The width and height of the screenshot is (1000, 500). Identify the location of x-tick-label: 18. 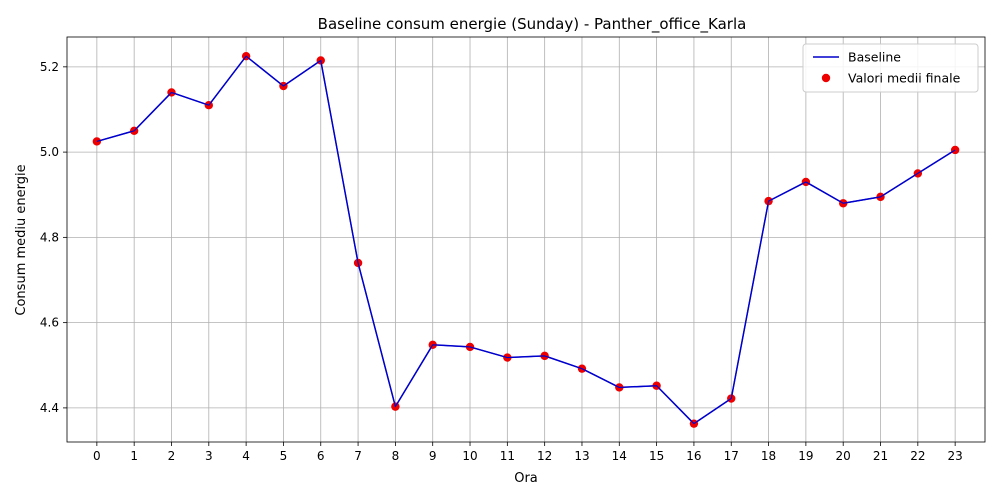
(768, 456).